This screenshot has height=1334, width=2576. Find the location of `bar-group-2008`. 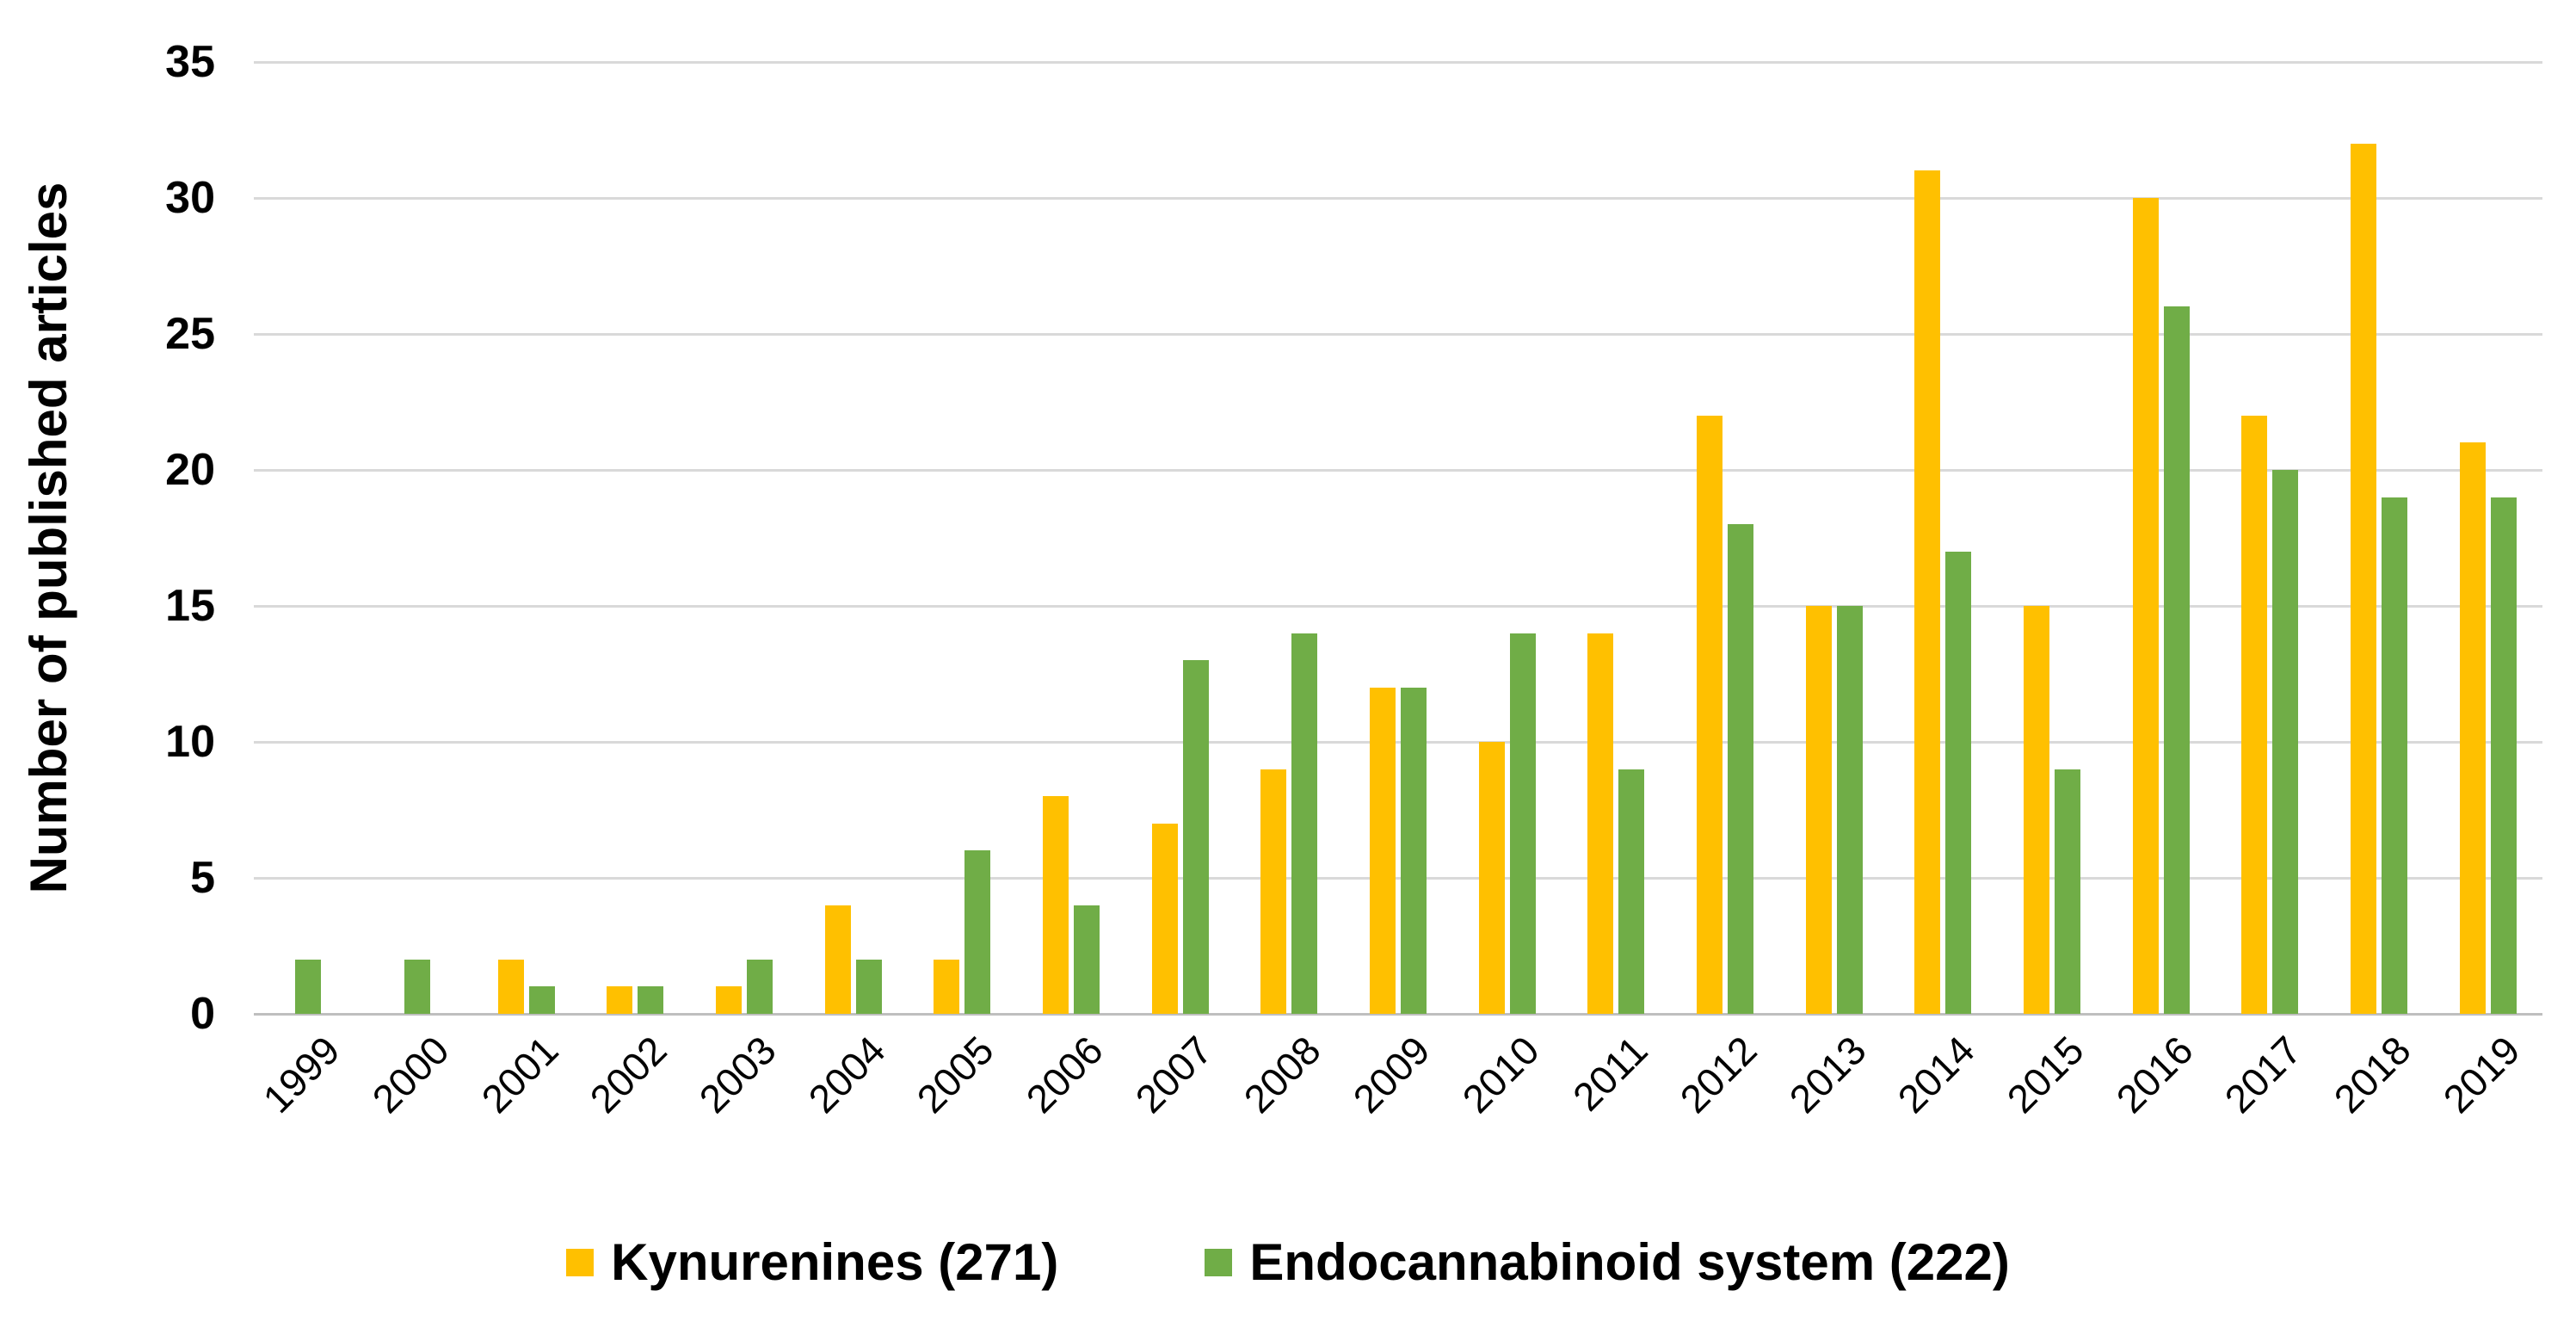

bar-group-2008 is located at coordinates (1289, 538).